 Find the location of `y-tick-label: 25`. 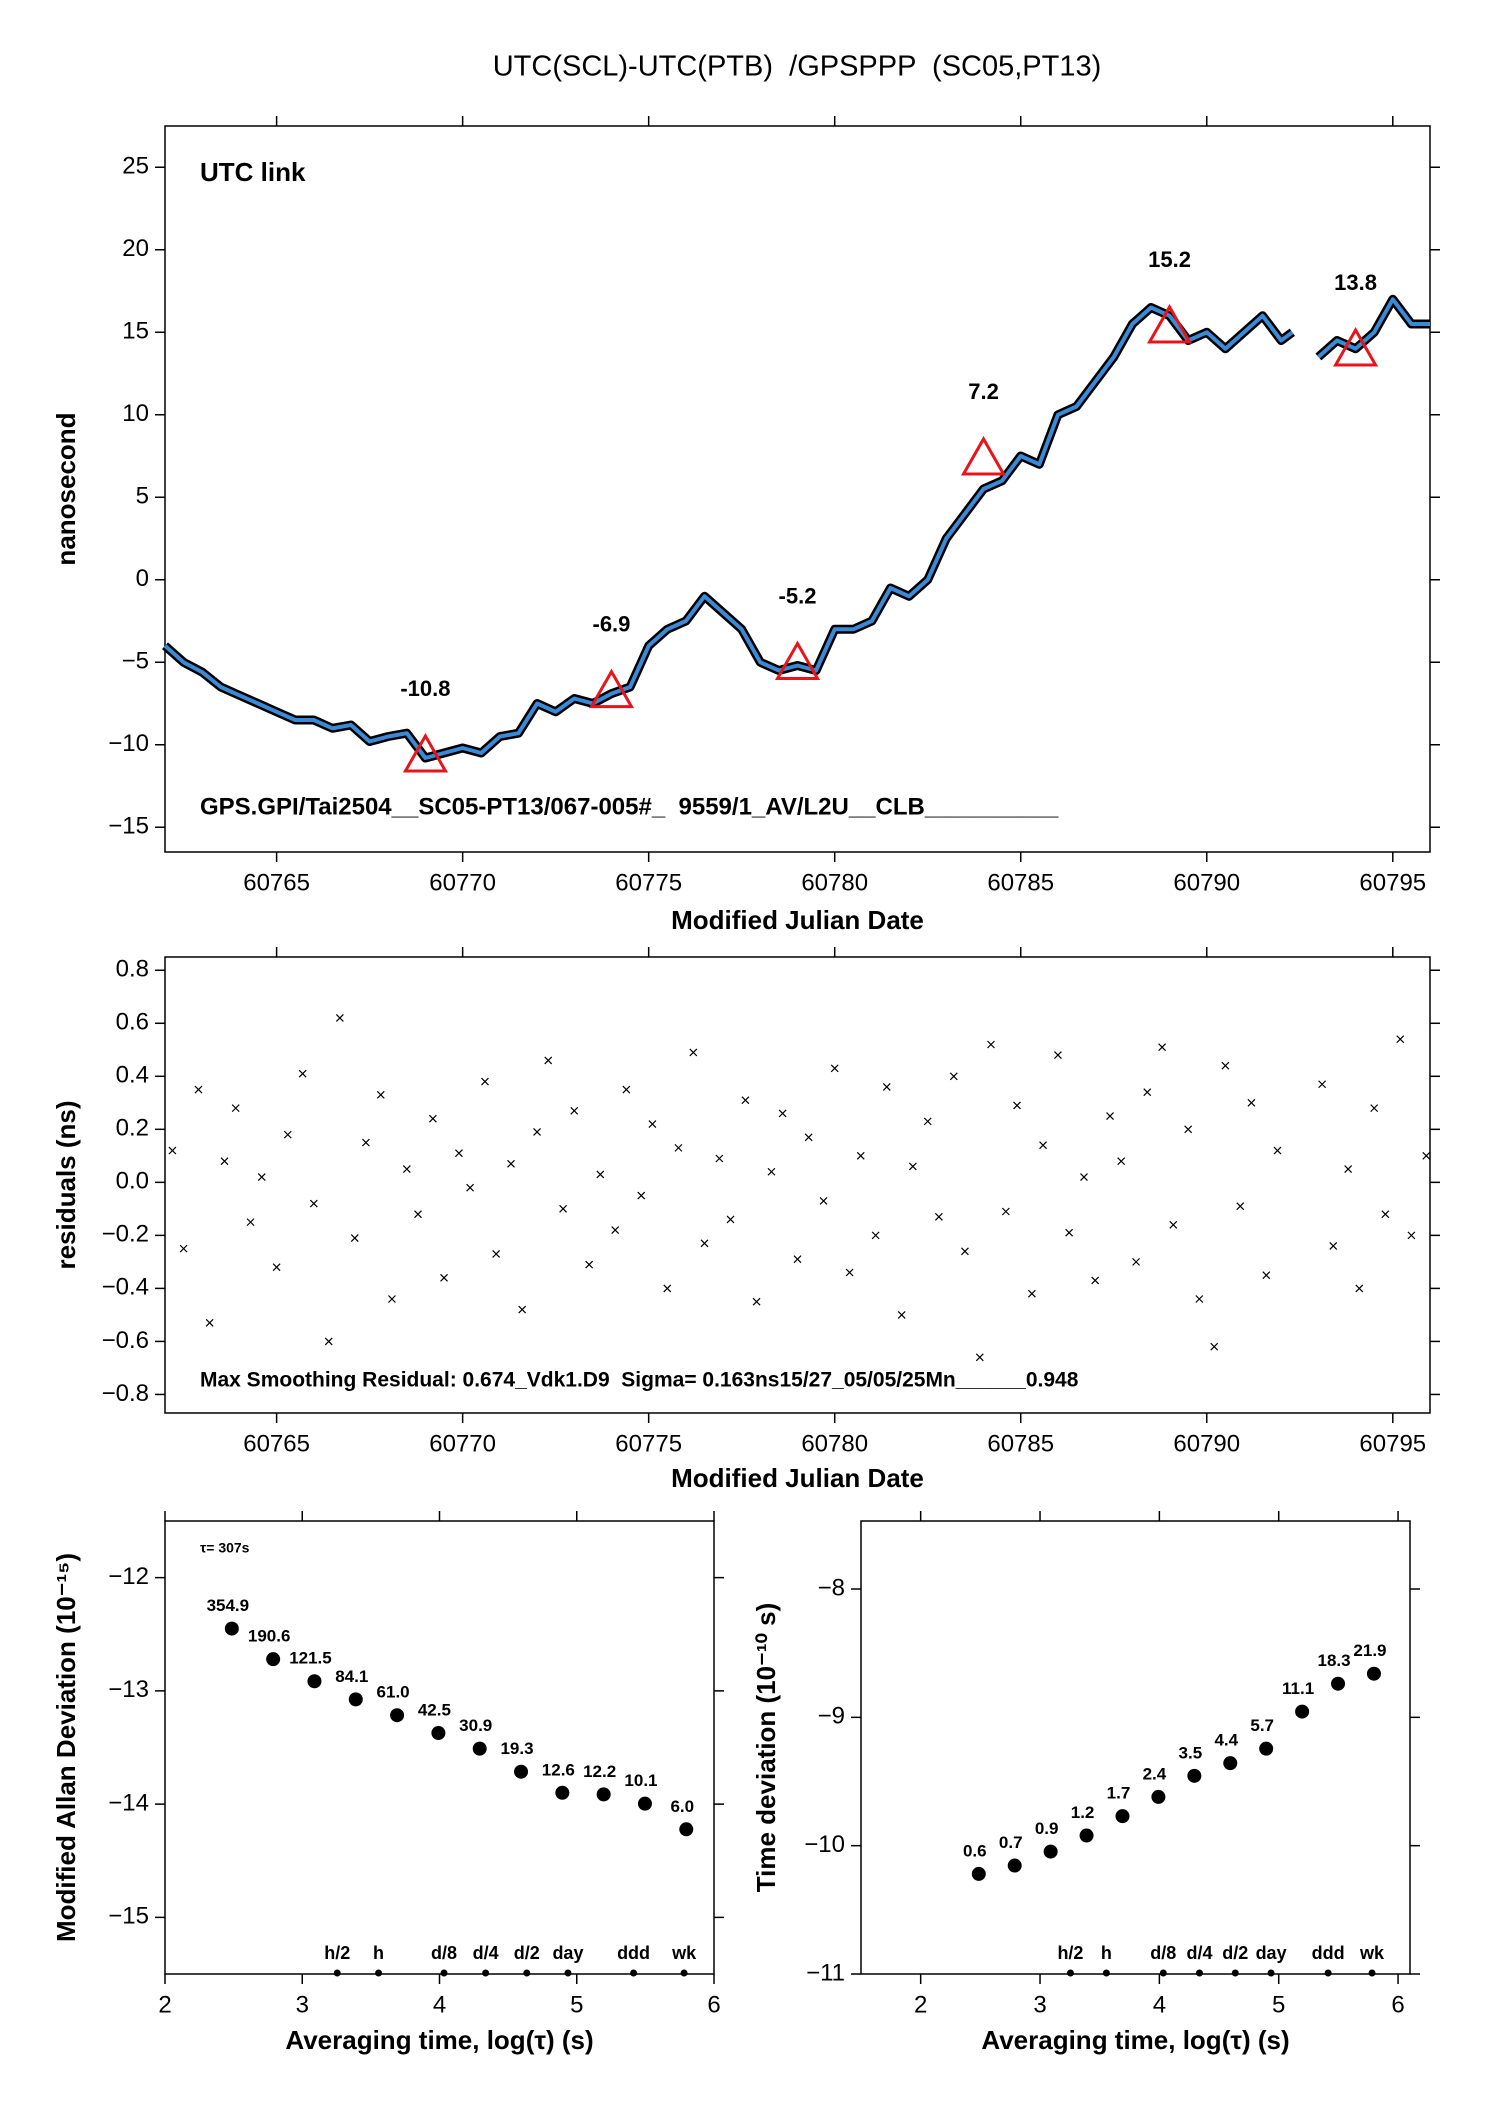

y-tick-label: 25 is located at coordinates (135, 166).